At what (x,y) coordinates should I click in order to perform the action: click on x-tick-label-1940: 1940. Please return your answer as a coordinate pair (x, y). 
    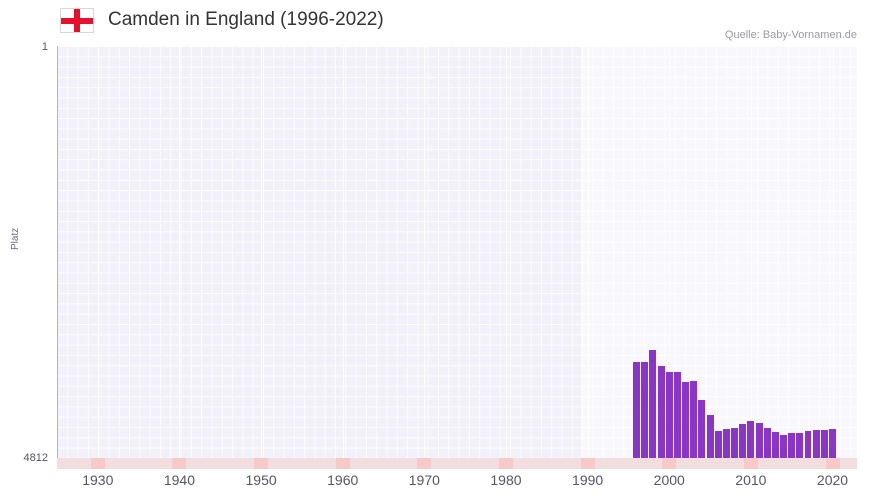
    Looking at the image, I should click on (179, 480).